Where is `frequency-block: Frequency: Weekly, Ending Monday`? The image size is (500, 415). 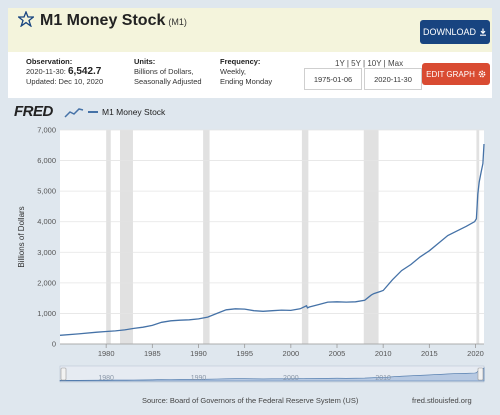
frequency-block: Frequency: Weekly, Ending Monday is located at coordinates (246, 72).